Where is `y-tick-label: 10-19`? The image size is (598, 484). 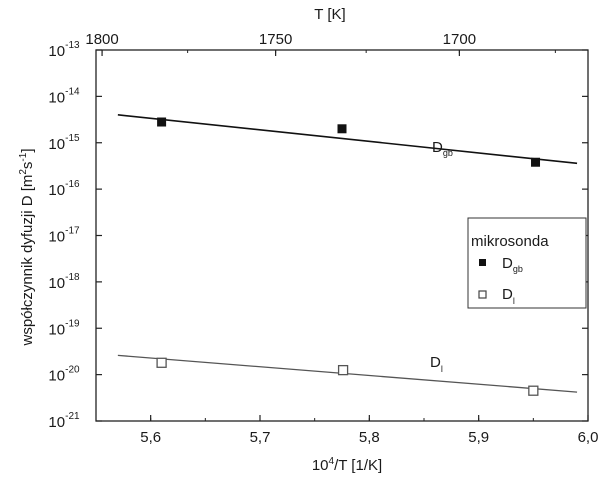 y-tick-label: 10-19 is located at coordinates (64, 328).